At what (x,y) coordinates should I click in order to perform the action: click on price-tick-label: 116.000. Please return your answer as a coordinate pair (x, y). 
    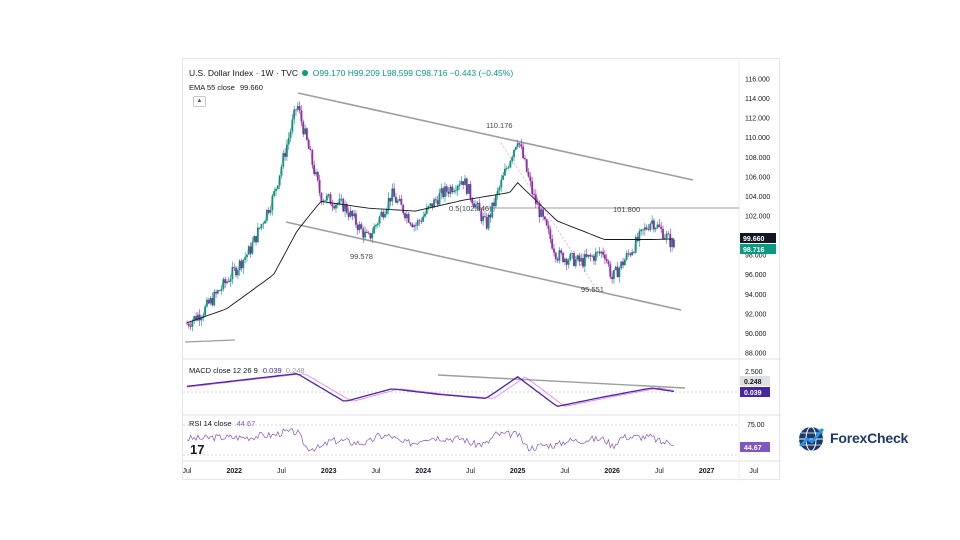
    Looking at the image, I should click on (757, 80).